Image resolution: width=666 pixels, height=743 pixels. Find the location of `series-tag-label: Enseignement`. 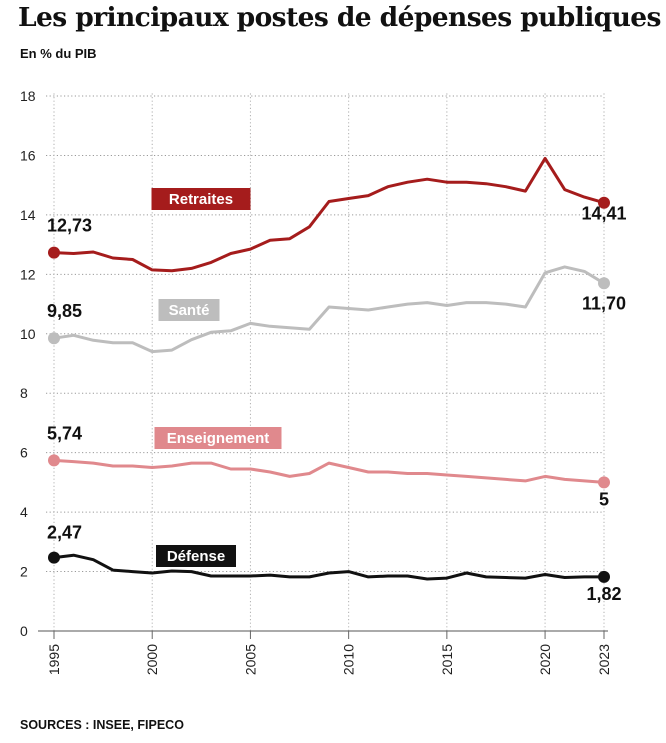

series-tag-label: Enseignement is located at coordinates (218, 438).